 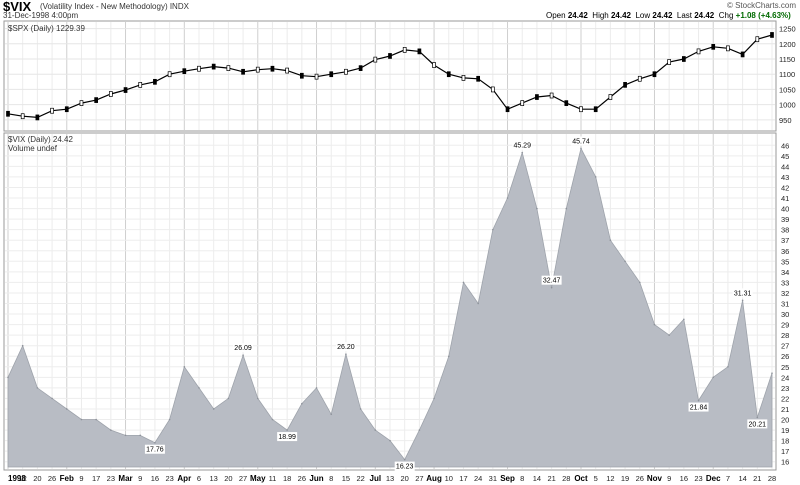 I want to click on vix-y-tick: 17, so click(x=785, y=451).